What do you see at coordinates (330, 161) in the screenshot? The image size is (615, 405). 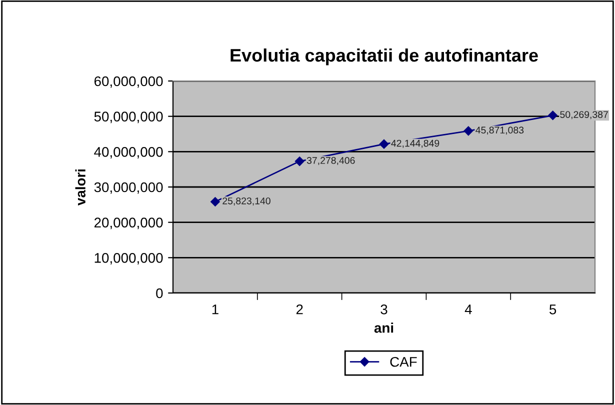 I see `data-label: 37,278,406` at bounding box center [330, 161].